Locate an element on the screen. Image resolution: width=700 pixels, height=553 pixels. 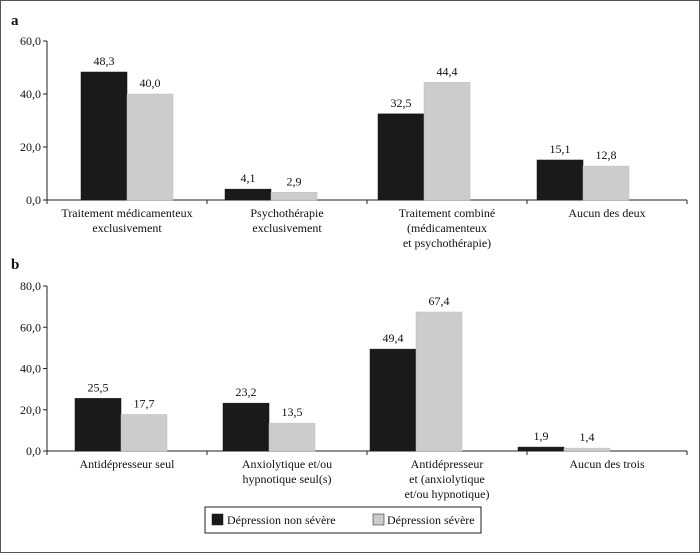
data-label: 25,5 is located at coordinates (98, 387).